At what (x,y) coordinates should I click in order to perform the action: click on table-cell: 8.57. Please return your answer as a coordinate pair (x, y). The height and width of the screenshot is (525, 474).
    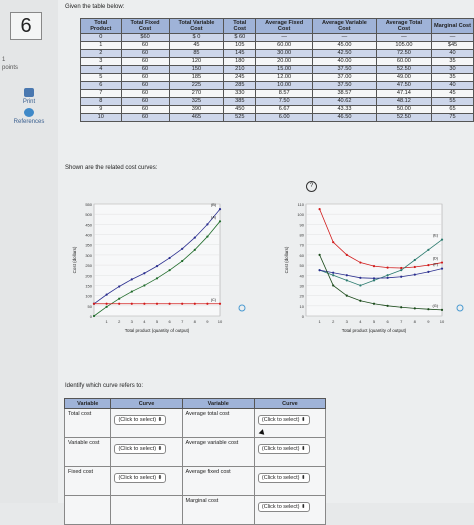
    Looking at the image, I should click on (284, 93).